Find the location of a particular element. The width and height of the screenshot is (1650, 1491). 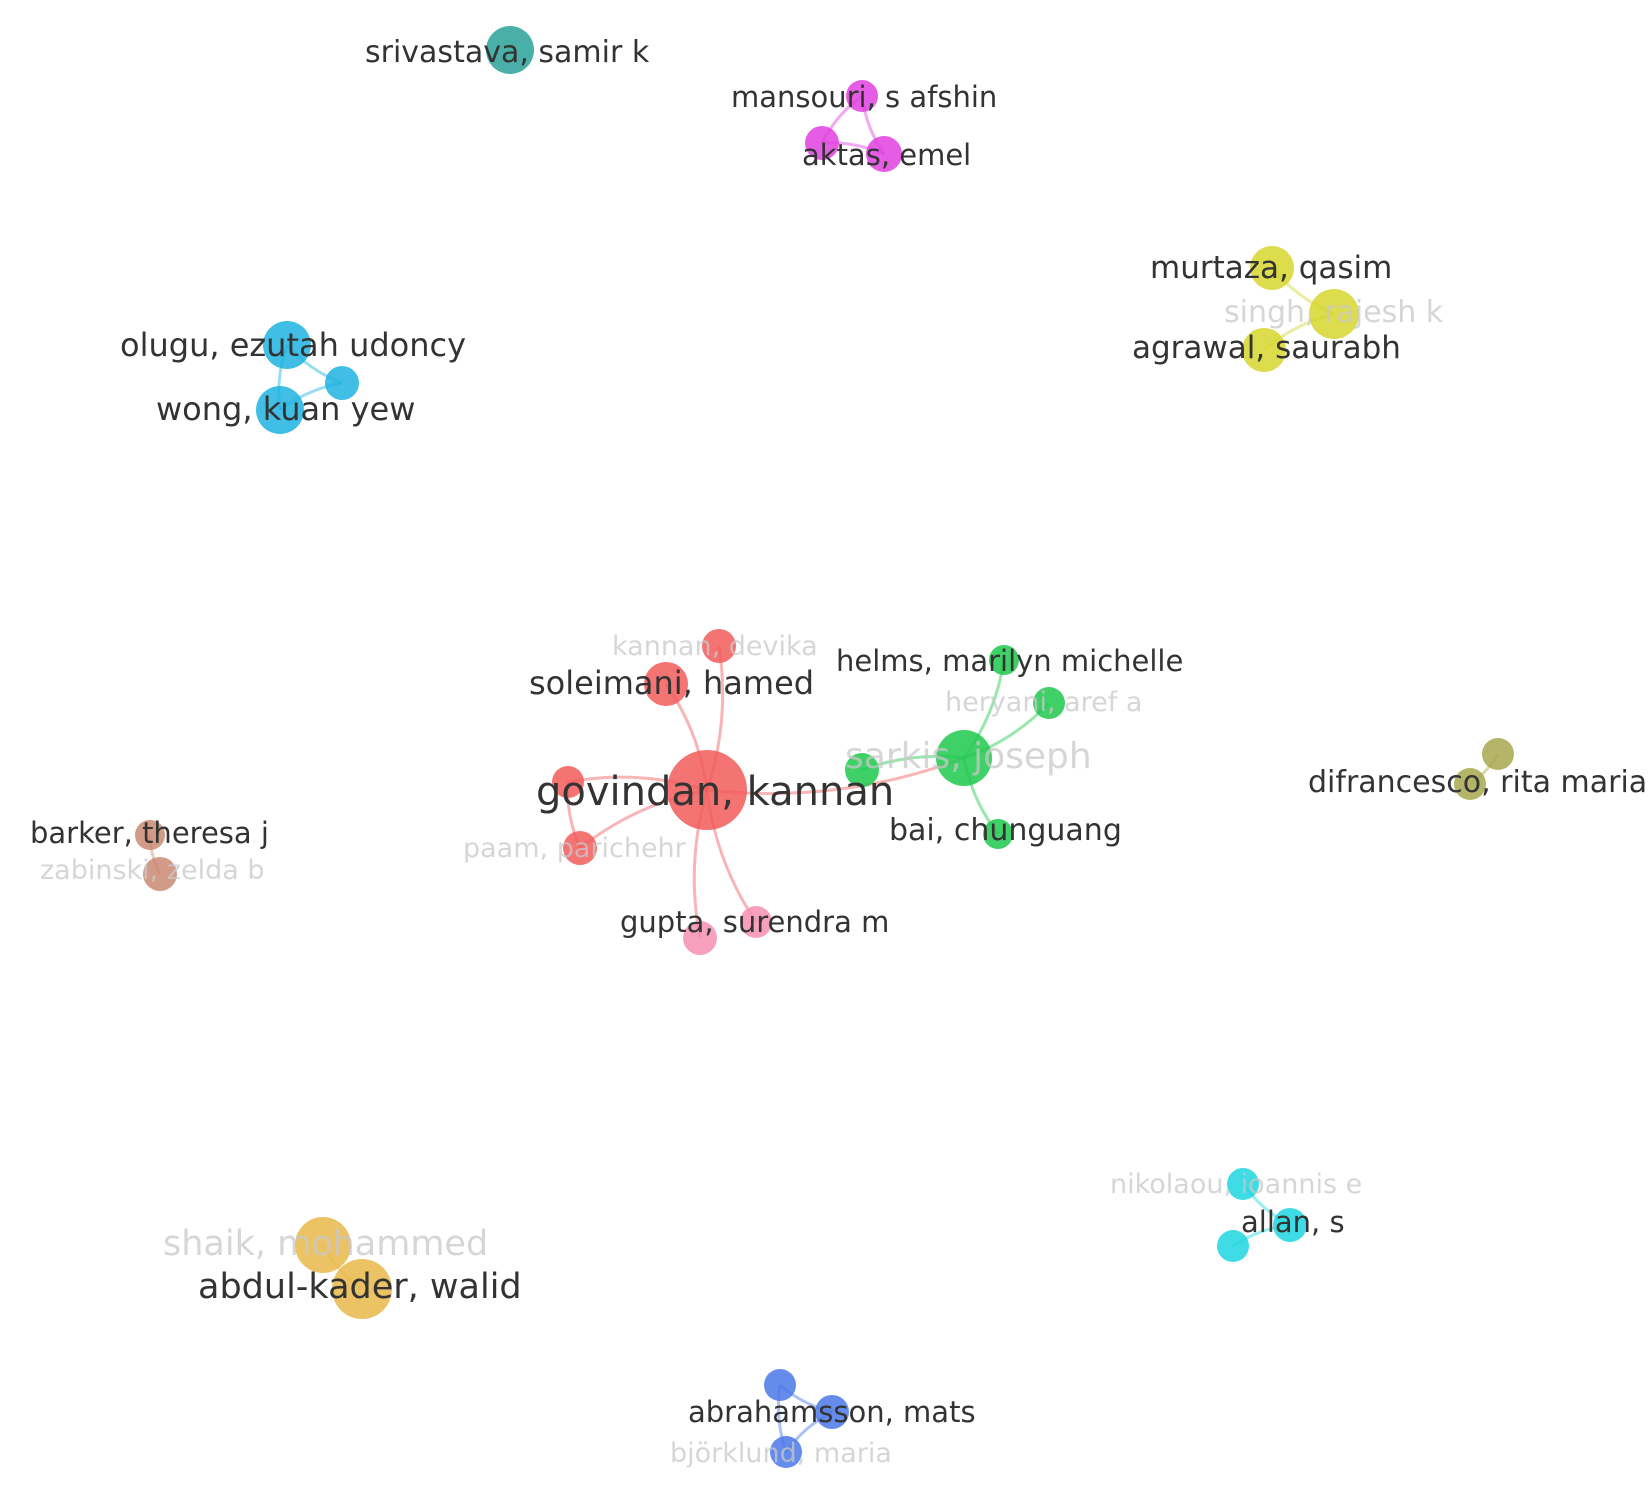

node-gupta is located at coordinates (700, 938).